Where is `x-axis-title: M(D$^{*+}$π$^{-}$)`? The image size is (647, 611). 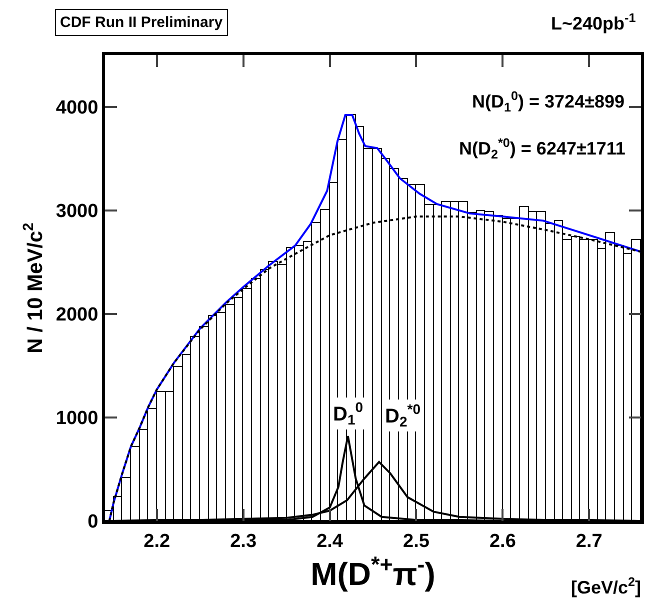 x-axis-title: M(D$^{*+}$π$^{-}$) is located at coordinates (373, 572).